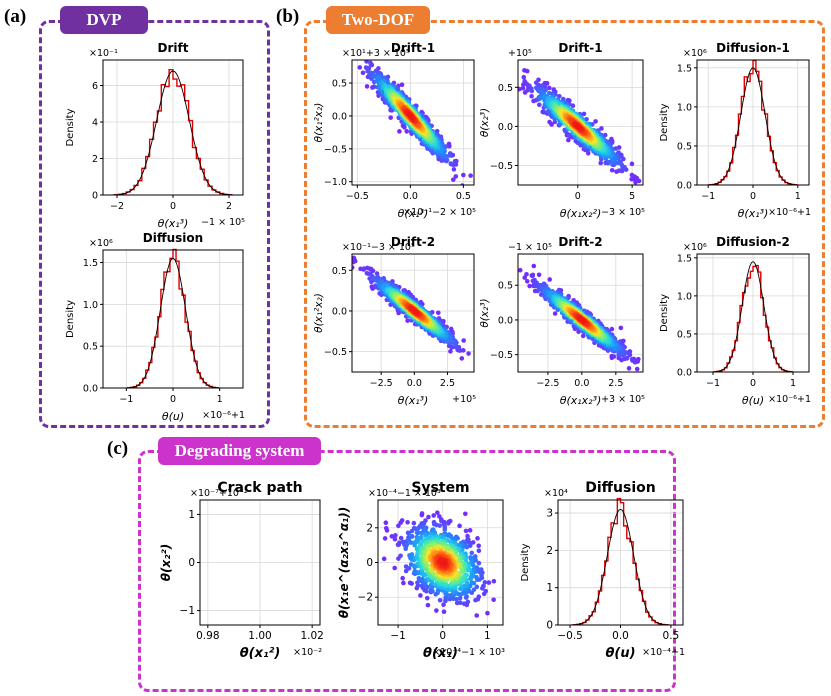 The width and height of the screenshot is (831, 696). I want to click on b1-ytick-label: −0.5, so click(335, 149).